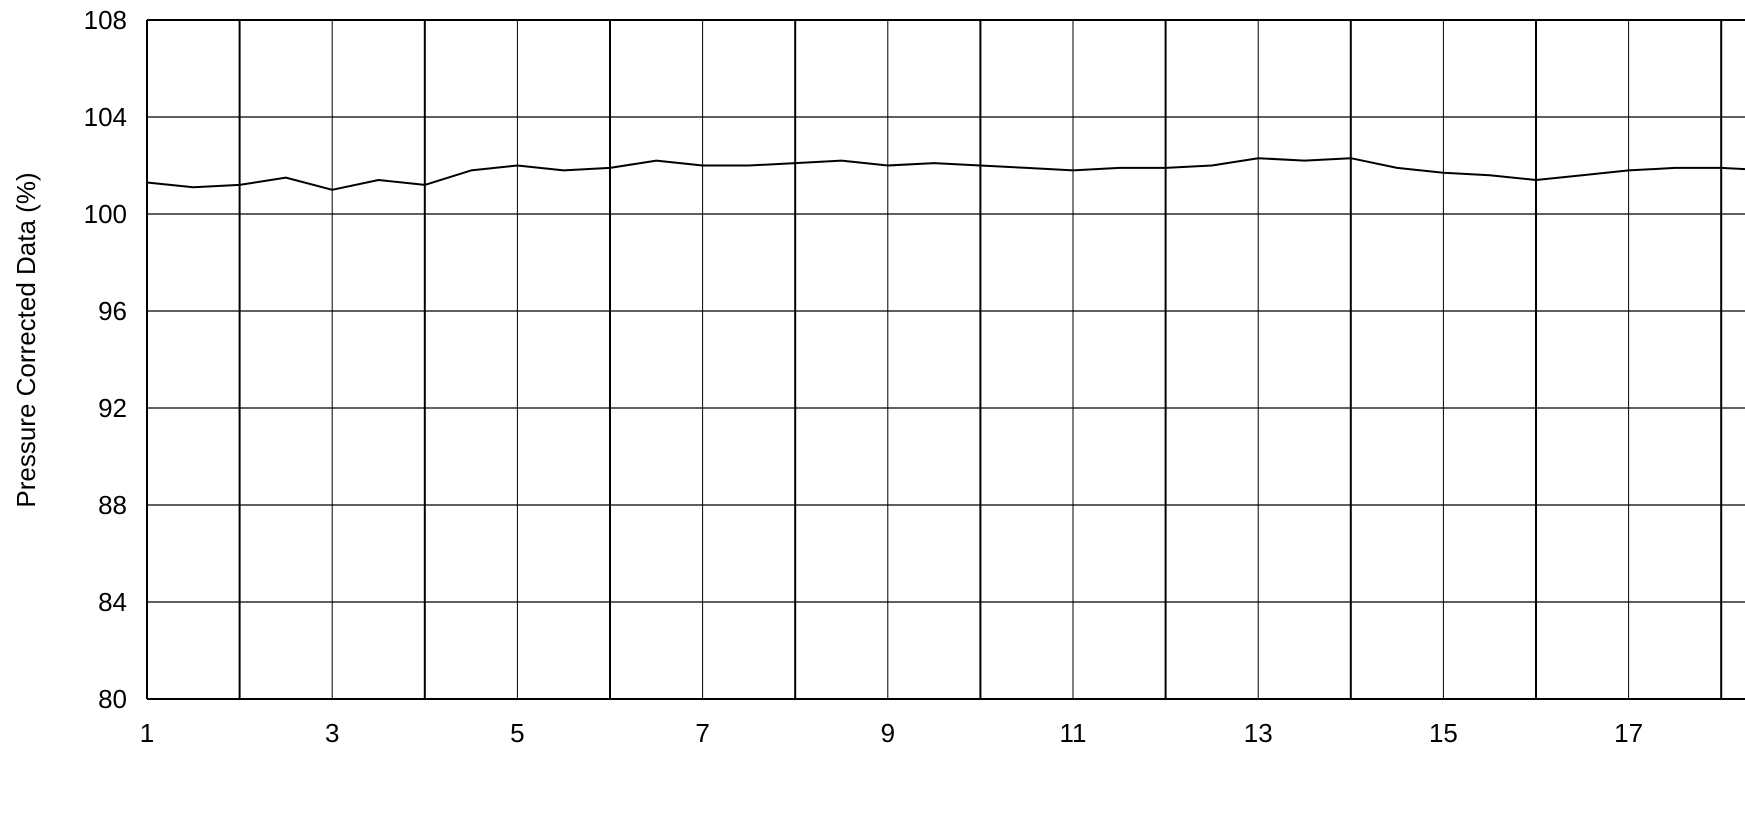 This screenshot has width=1745, height=835. I want to click on y-axis-label: Pressure Corrected Data (%), so click(26, 339).